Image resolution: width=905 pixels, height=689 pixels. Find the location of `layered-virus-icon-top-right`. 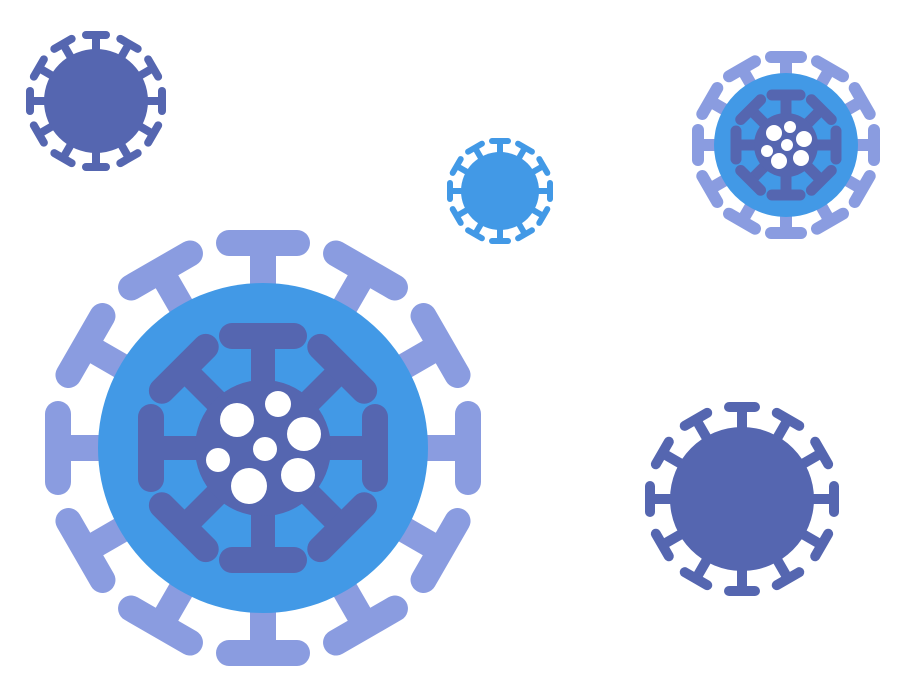

layered-virus-icon-top-right is located at coordinates (786, 145).